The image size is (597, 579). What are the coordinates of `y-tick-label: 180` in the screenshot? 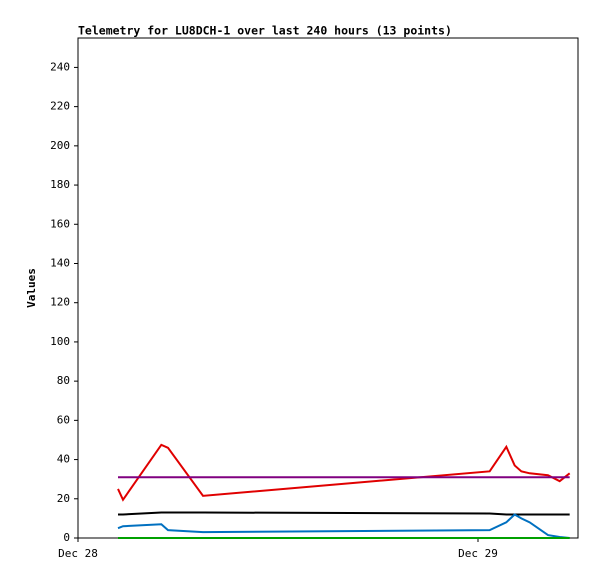 It's located at (60, 184).